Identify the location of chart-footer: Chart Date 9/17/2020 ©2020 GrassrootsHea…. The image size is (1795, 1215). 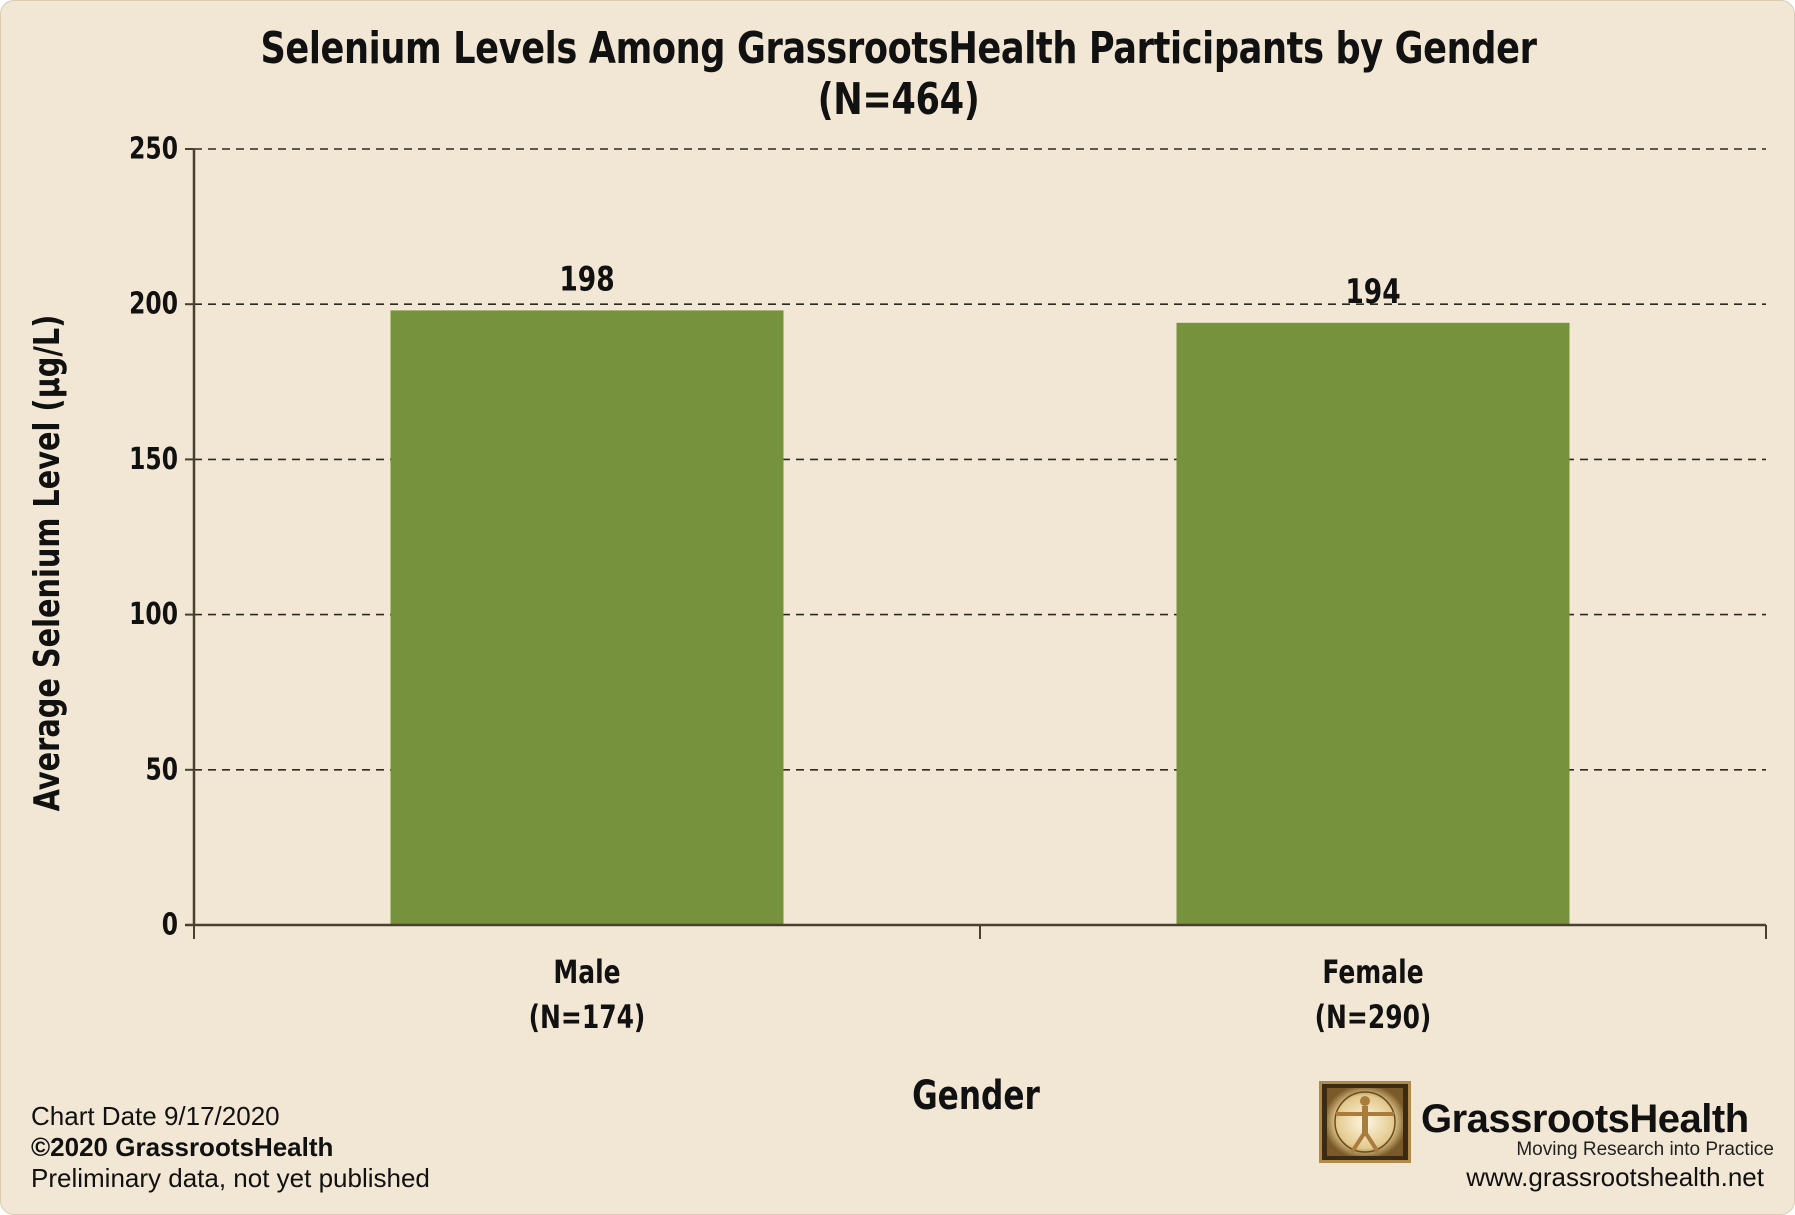
(230, 1147).